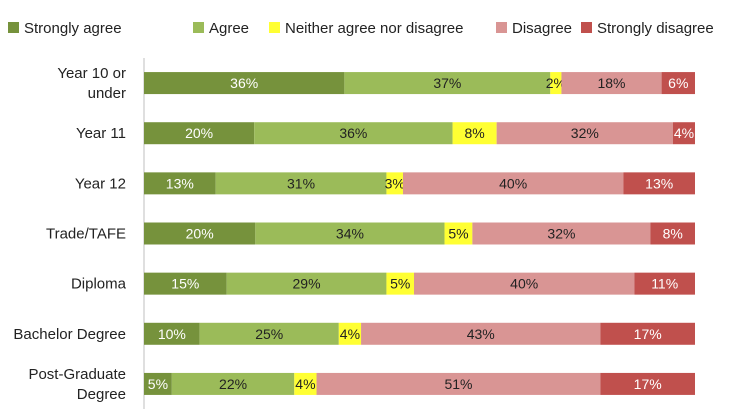  I want to click on legend-label-neither-agree-nor-disagree: Neither agree nor disagree, so click(374, 28).